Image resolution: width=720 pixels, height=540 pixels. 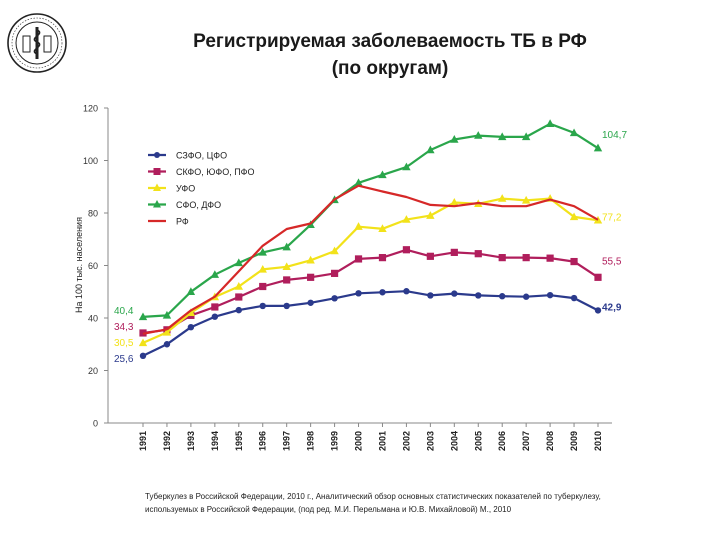 What do you see at coordinates (574, 441) in the screenshot?
I see `x-tick-label: 2009` at bounding box center [574, 441].